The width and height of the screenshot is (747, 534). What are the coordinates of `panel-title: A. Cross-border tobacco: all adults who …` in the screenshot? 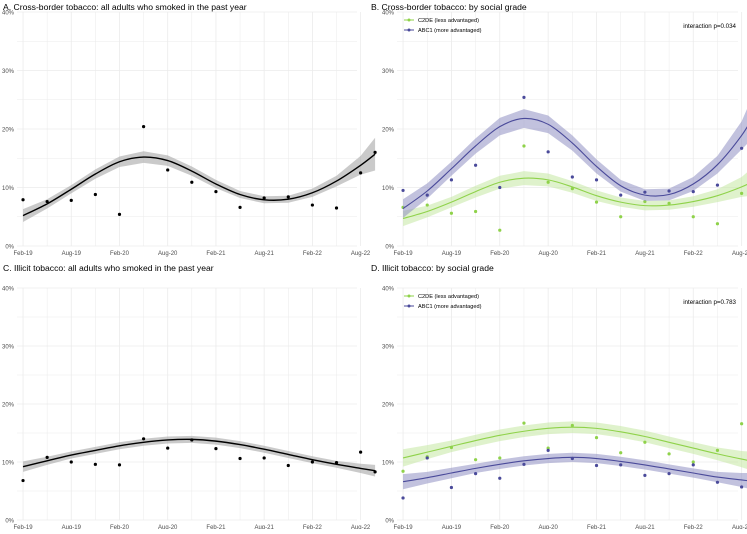 It's located at (125, 7).